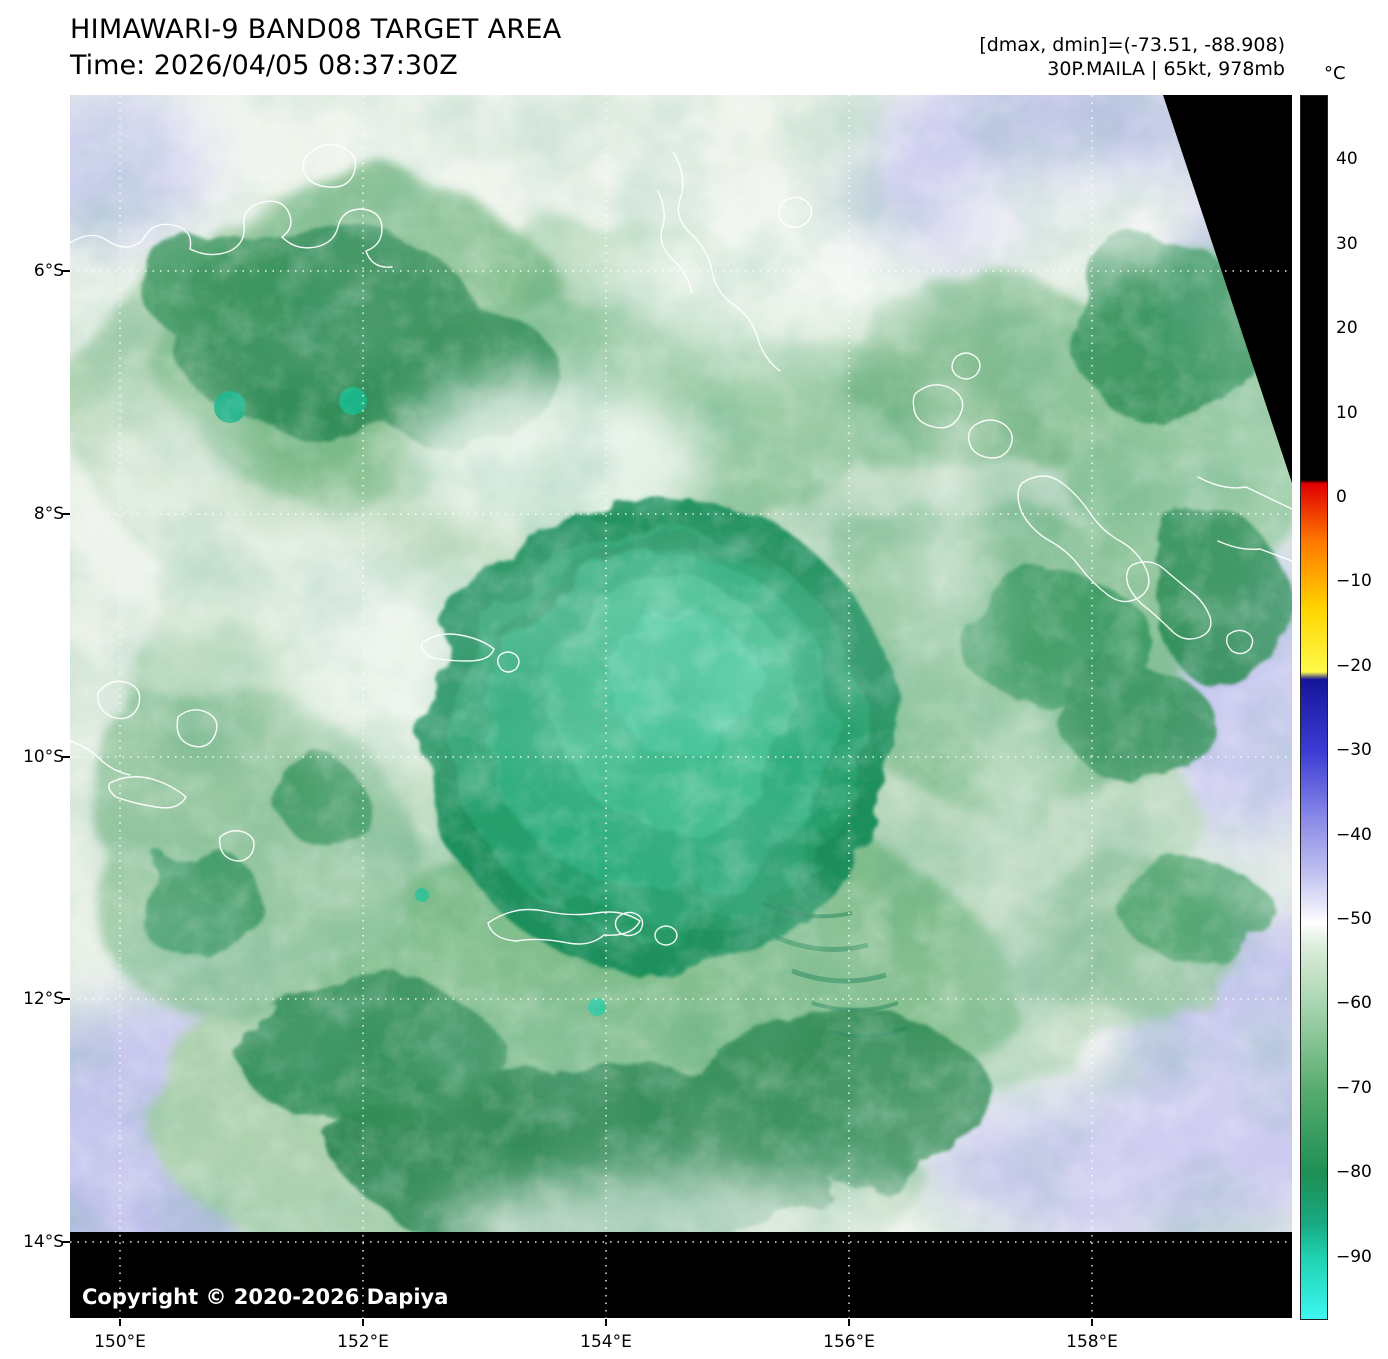  I want to click on colorbar-tick-label: −10, so click(1354, 581).